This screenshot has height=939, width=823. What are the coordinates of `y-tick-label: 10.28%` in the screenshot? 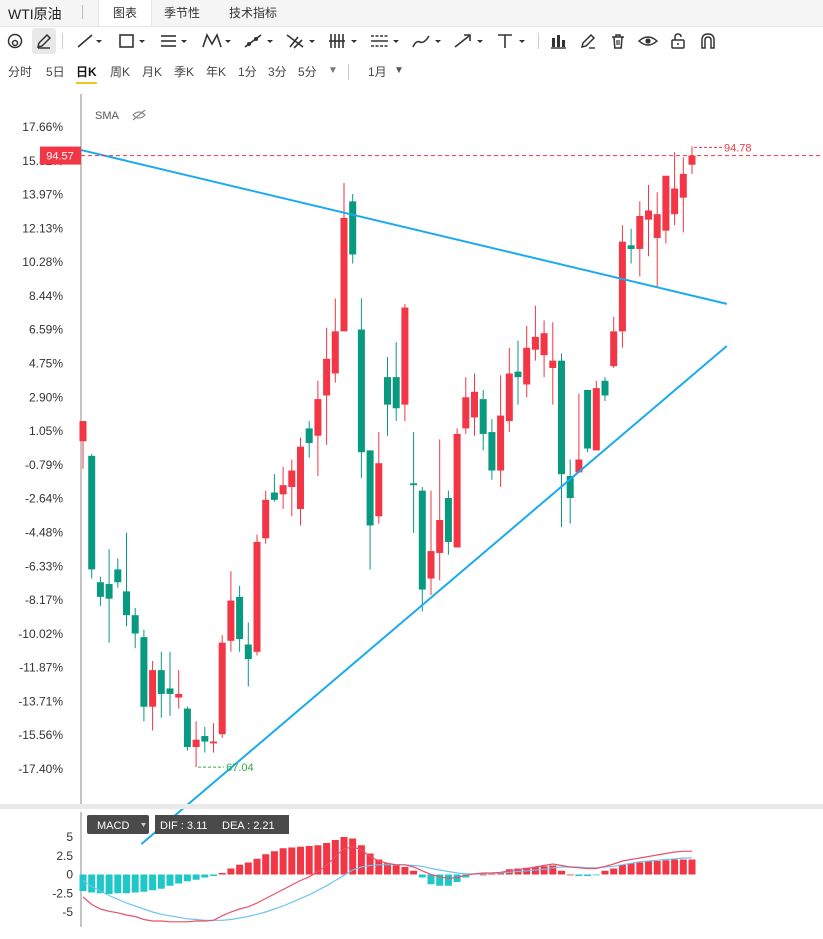 It's located at (42, 262).